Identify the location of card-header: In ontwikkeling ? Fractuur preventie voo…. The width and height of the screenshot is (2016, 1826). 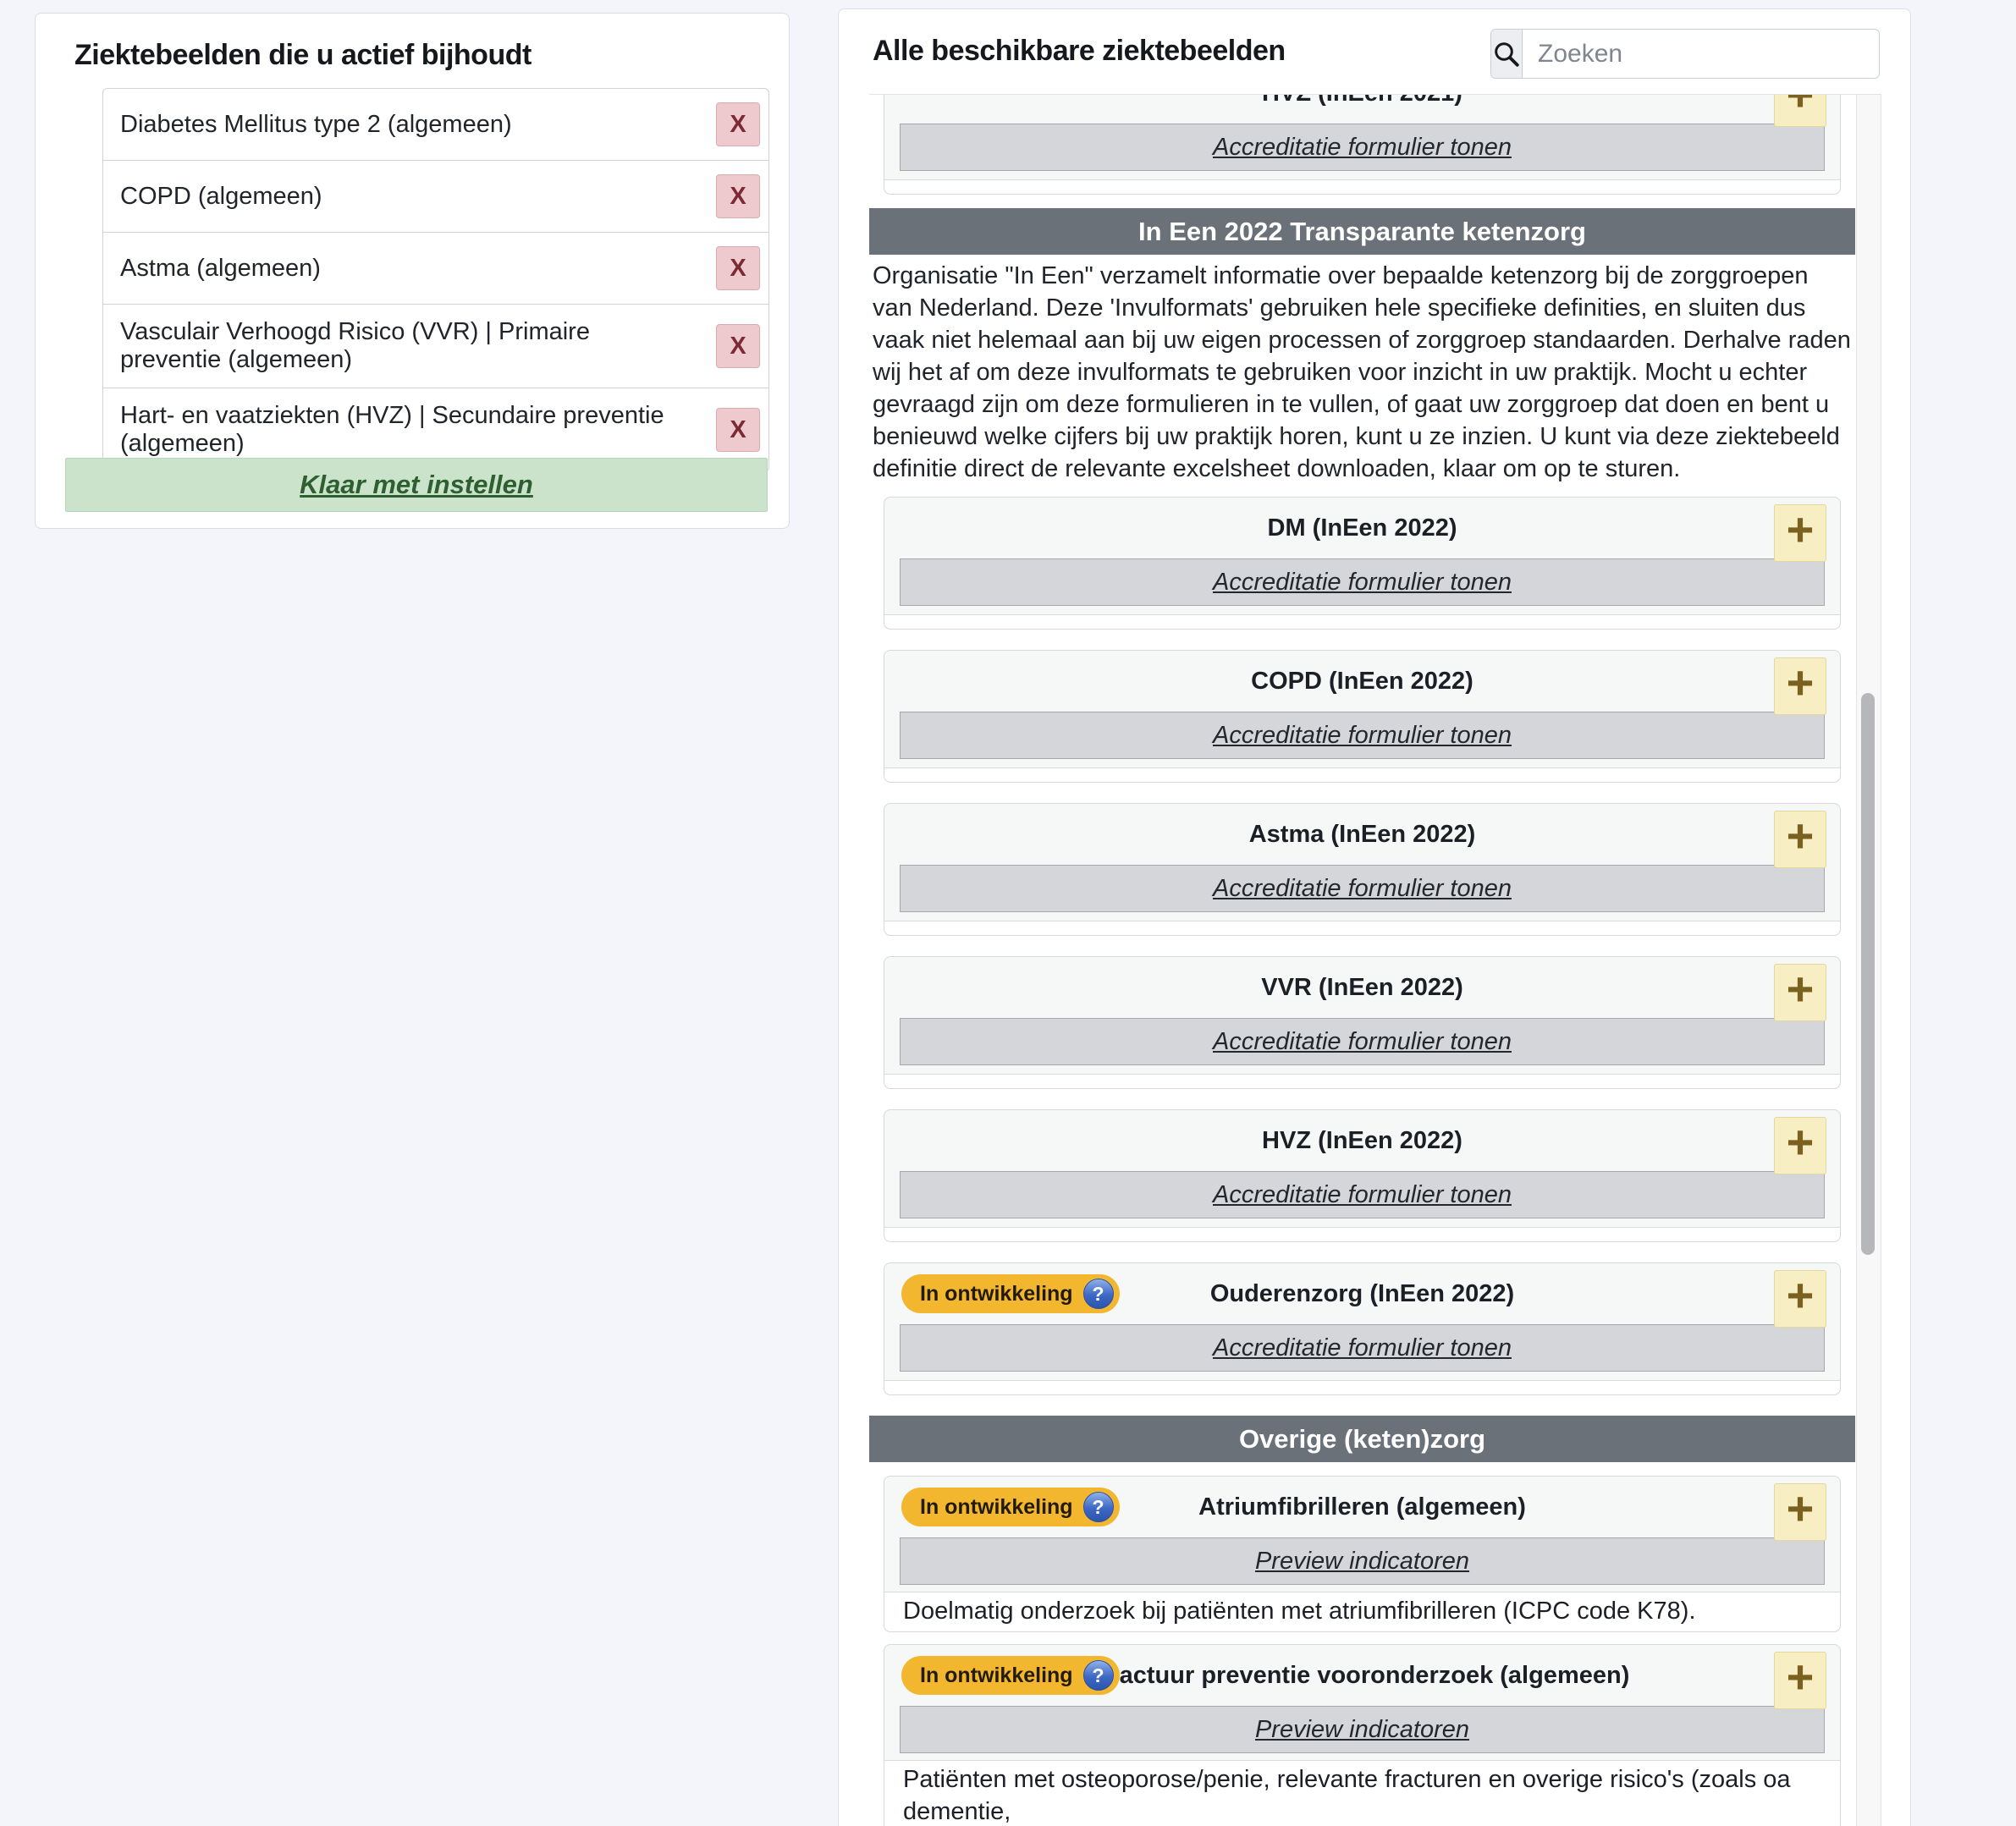
(1362, 1677).